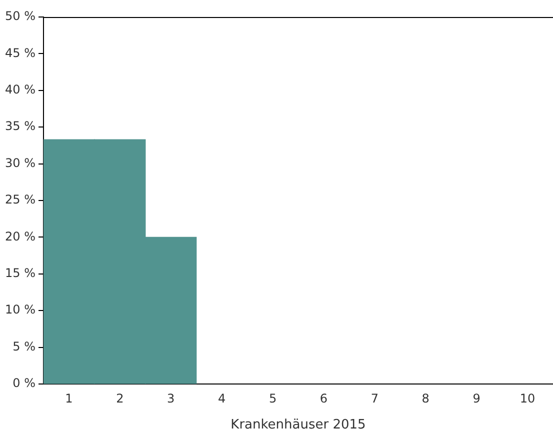 This screenshot has height=439, width=553. What do you see at coordinates (20, 273) in the screenshot?
I see `y-tick-label: 15 %` at bounding box center [20, 273].